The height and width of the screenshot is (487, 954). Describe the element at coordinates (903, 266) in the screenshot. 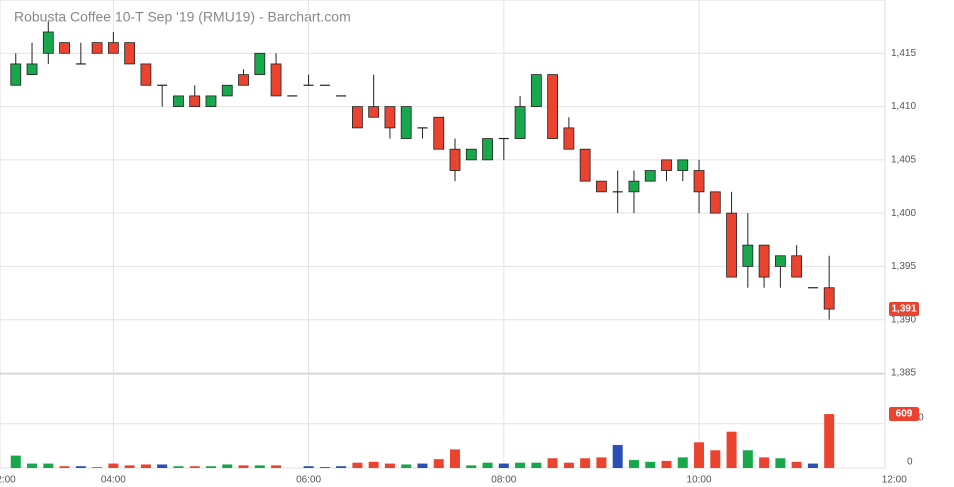

I see `y-tick-label: 1,395` at that location.